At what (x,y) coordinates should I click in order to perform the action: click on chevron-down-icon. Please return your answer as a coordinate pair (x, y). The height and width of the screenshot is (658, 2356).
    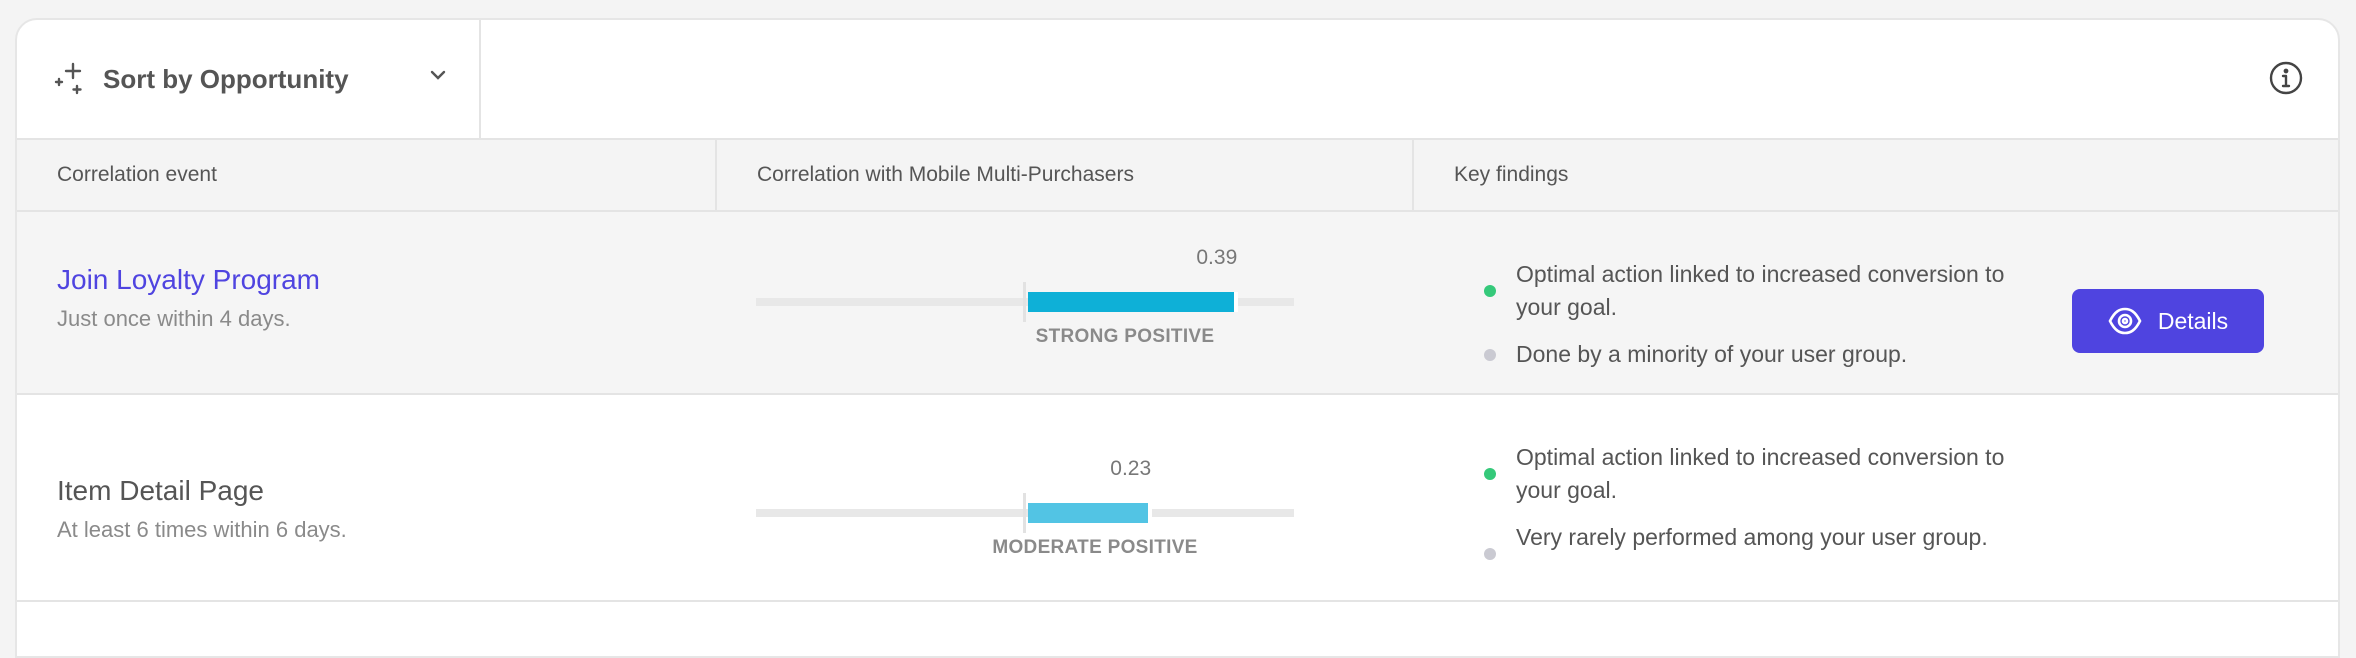
    Looking at the image, I should click on (438, 75).